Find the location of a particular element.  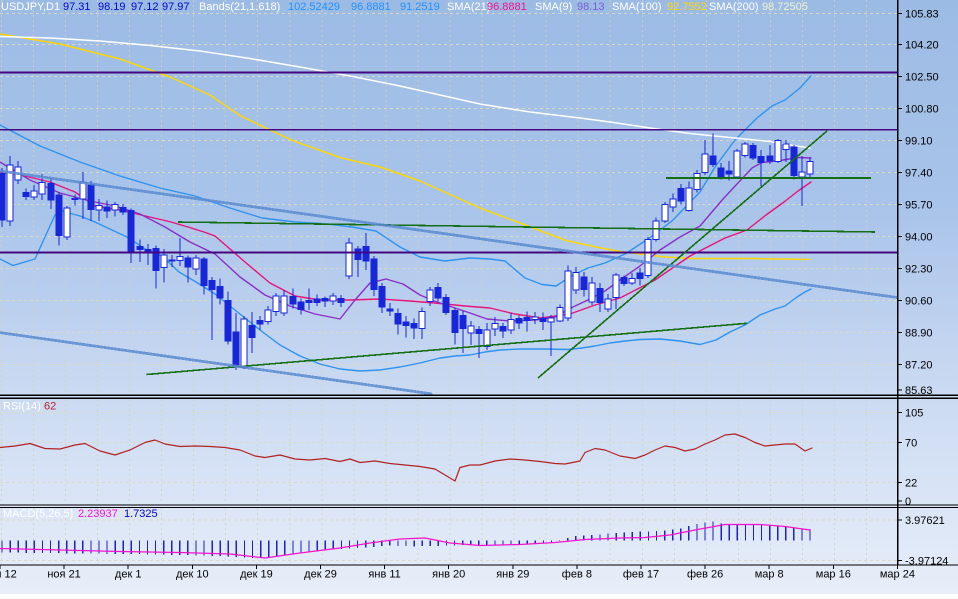

svg-text: SMA(21) is located at coordinates (468, 7).